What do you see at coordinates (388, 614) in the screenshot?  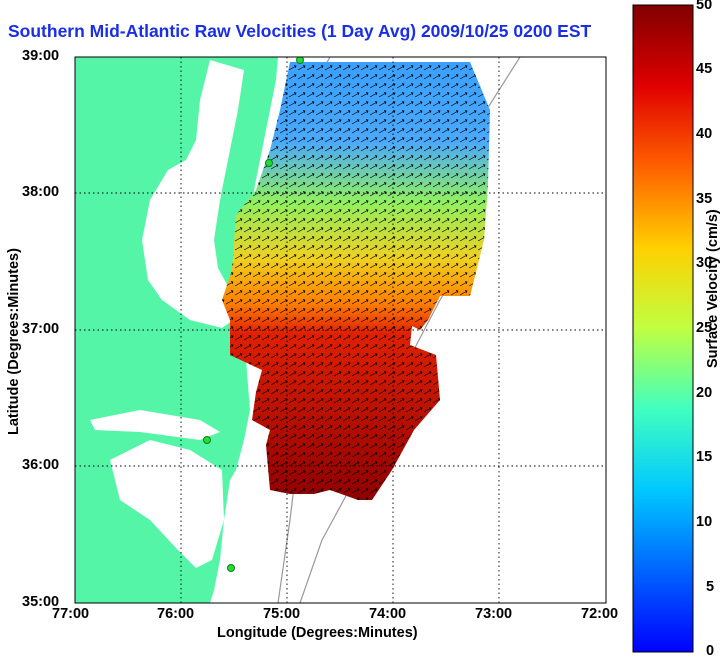 I see `lon-tick: 74:00` at bounding box center [388, 614].